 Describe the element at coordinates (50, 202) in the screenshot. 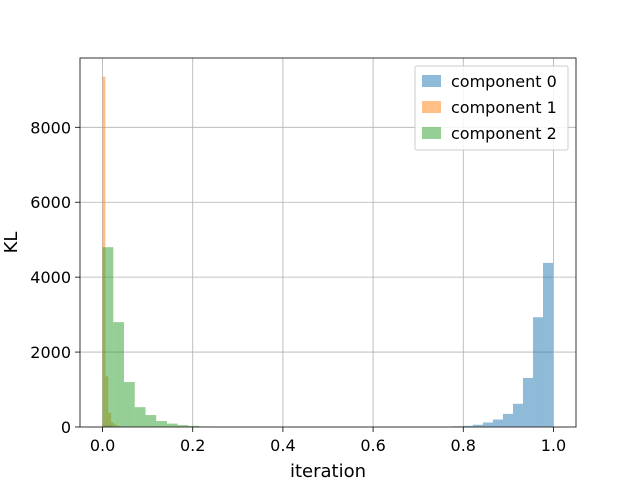

I see `y-tick-label: 6000` at that location.